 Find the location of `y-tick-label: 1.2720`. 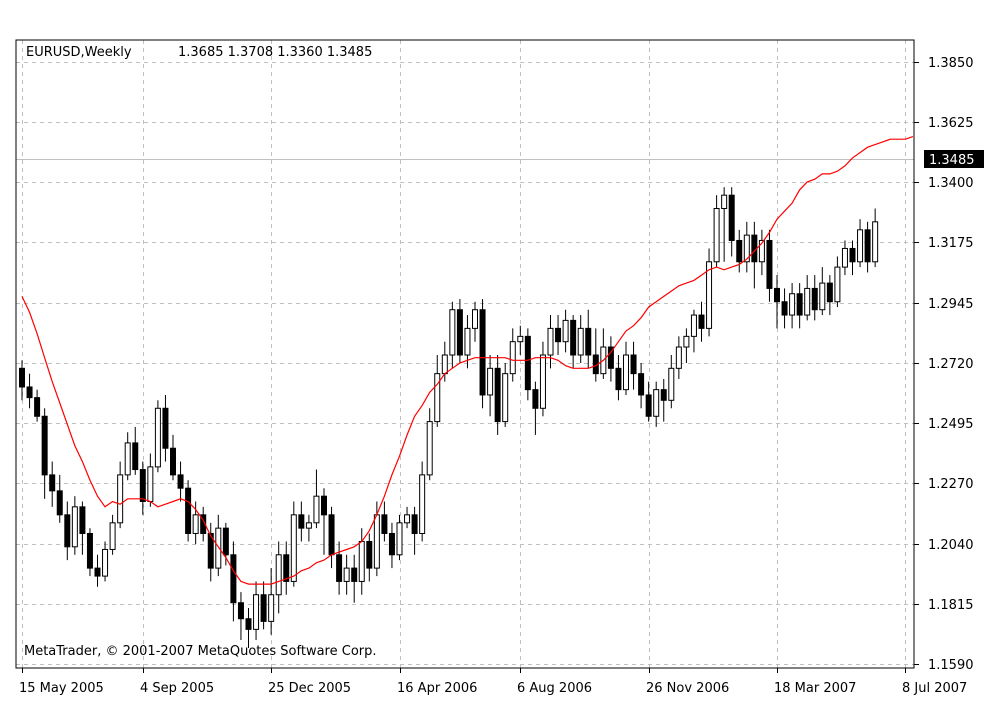

y-tick-label: 1.2720 is located at coordinates (951, 364).